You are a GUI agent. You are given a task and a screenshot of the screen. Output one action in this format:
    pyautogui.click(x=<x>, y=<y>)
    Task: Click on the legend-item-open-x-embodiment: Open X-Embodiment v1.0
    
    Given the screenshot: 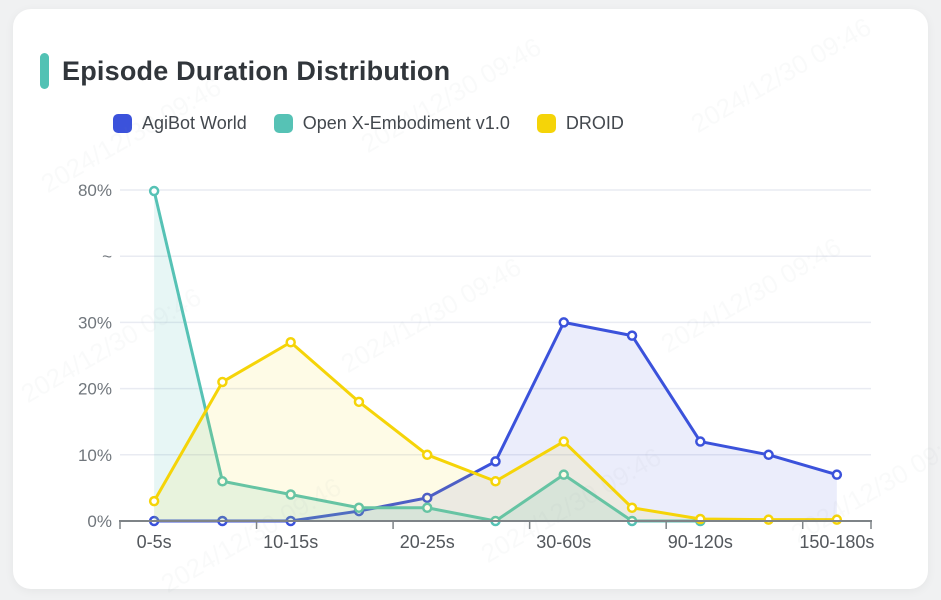 What is the action you would take?
    pyautogui.click(x=391, y=123)
    